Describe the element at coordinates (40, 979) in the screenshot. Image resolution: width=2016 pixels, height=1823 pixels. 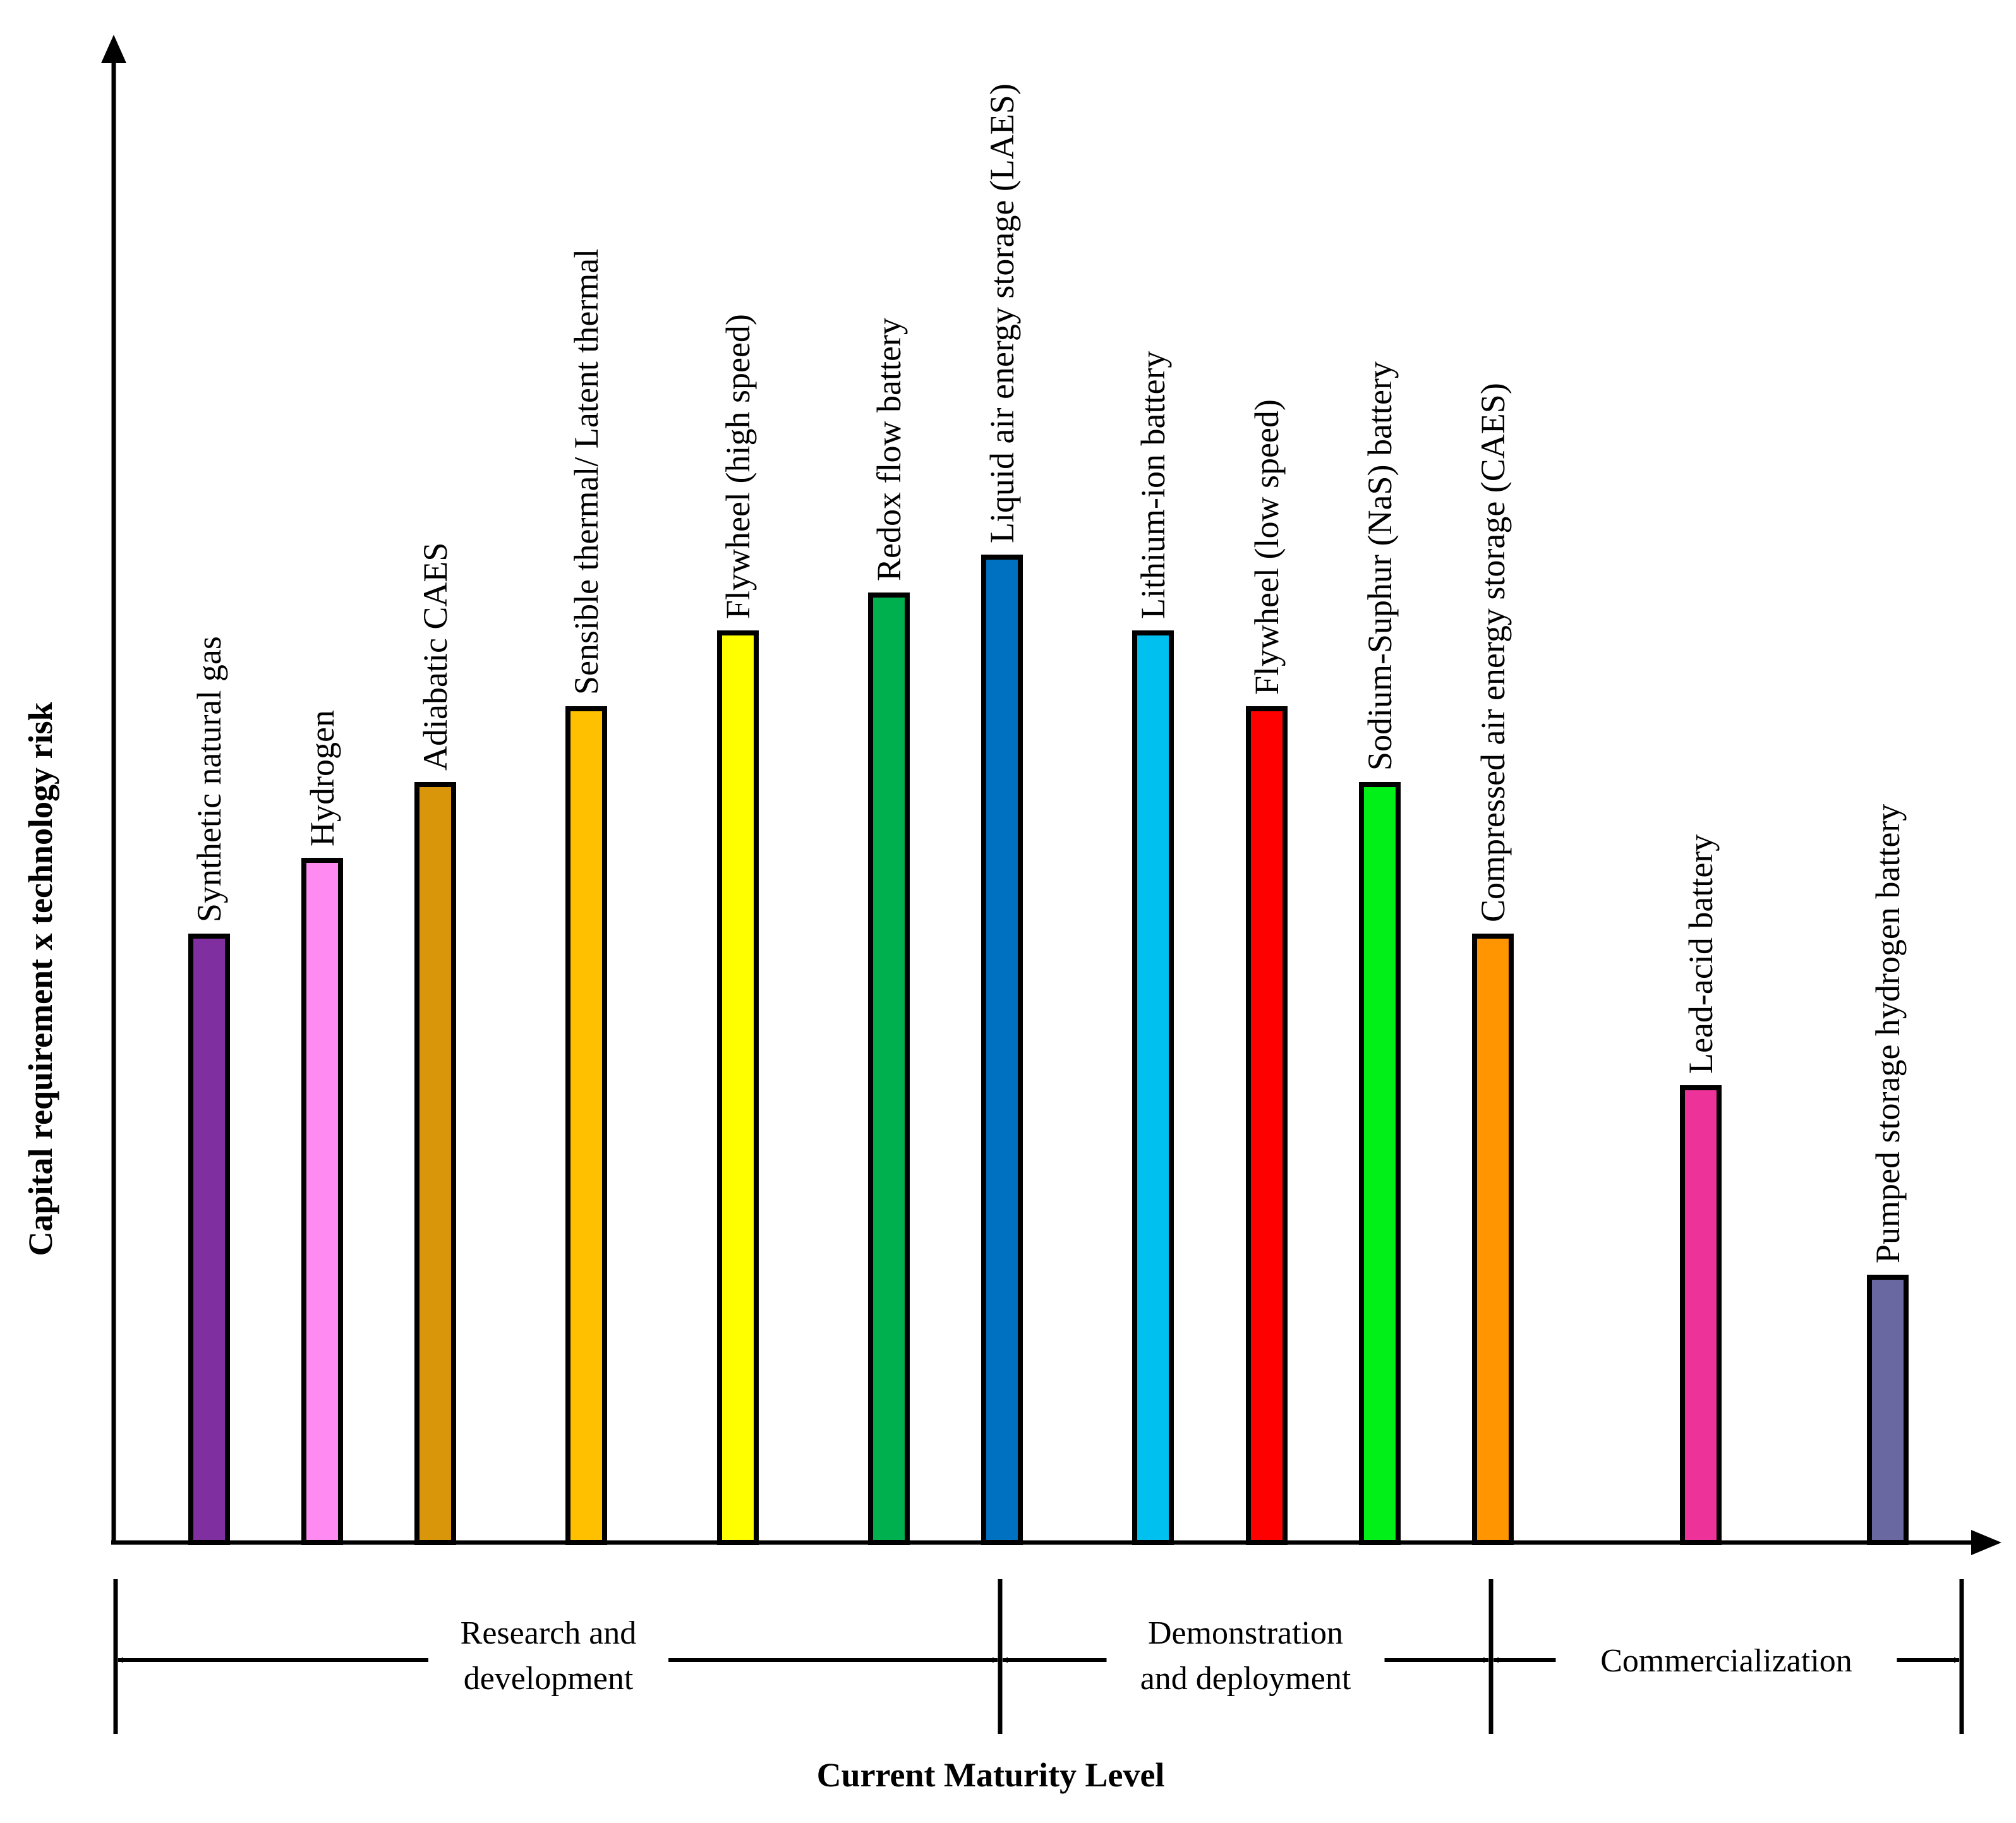
I see `y-axis-title: Capital requirement x technology risk` at that location.